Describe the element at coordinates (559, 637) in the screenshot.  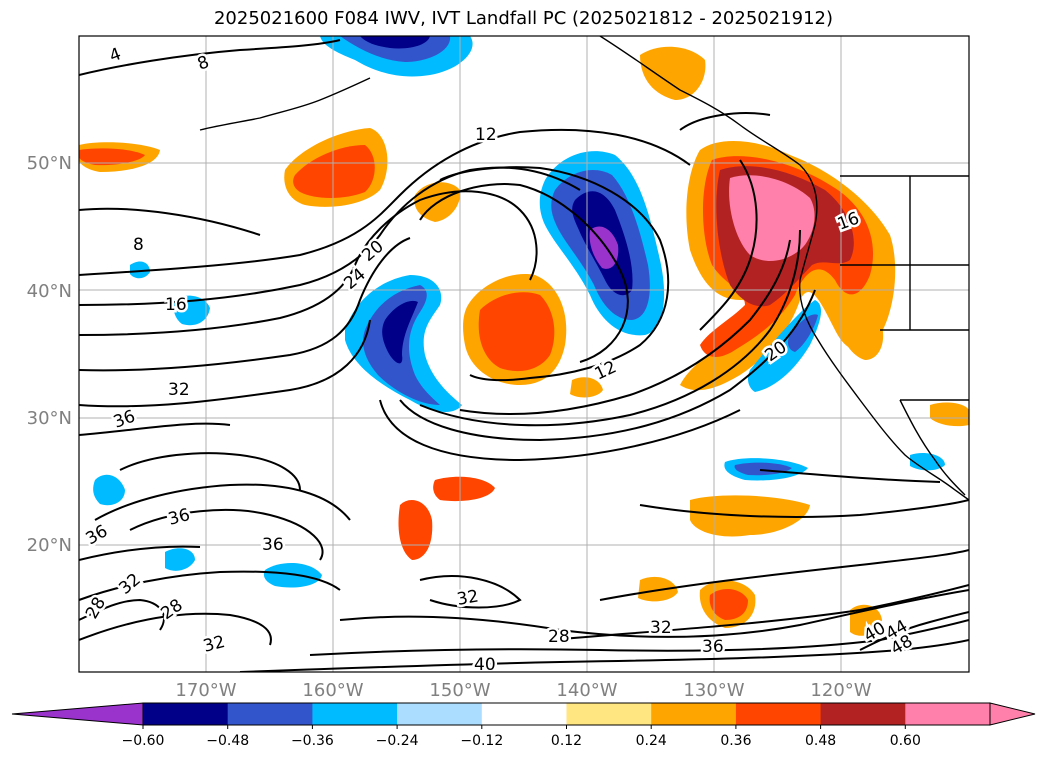
I see `contour-label: 28` at that location.